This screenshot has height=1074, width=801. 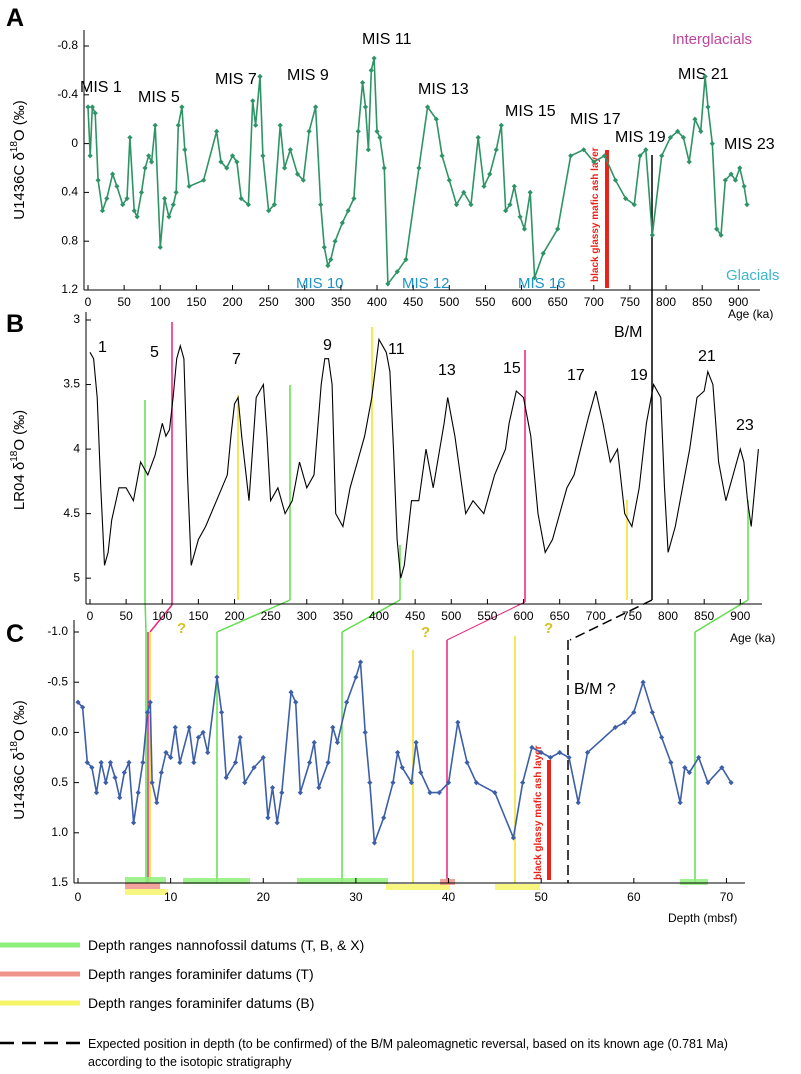 What do you see at coordinates (57, 681) in the screenshot?
I see `y-tick-label: -0.5` at bounding box center [57, 681].